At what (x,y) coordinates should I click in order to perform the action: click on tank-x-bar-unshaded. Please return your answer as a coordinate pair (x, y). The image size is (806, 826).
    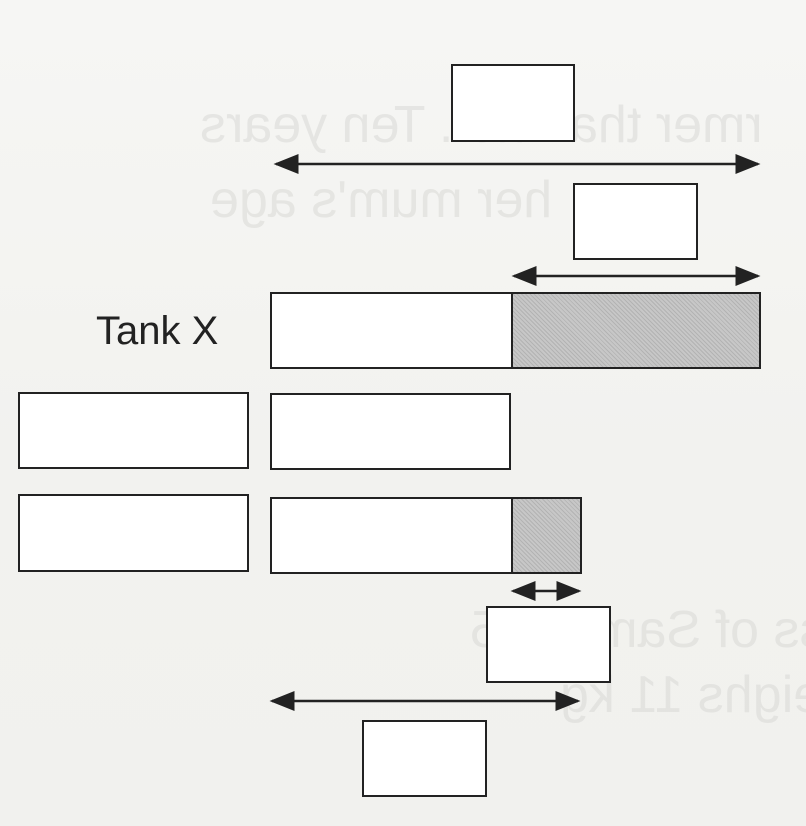
    Looking at the image, I should click on (391, 330).